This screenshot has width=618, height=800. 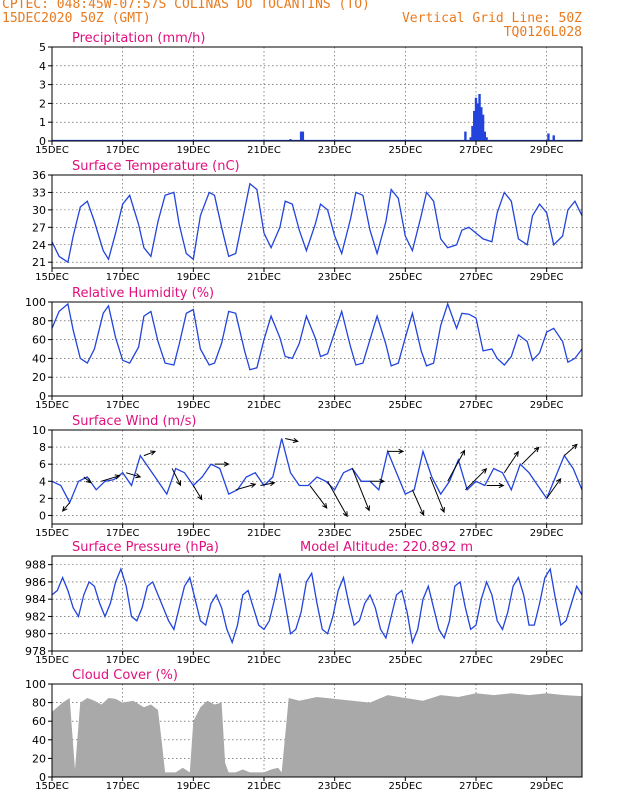 What do you see at coordinates (39, 721) in the screenshot?
I see `y-tick-label: 60` at bounding box center [39, 721].